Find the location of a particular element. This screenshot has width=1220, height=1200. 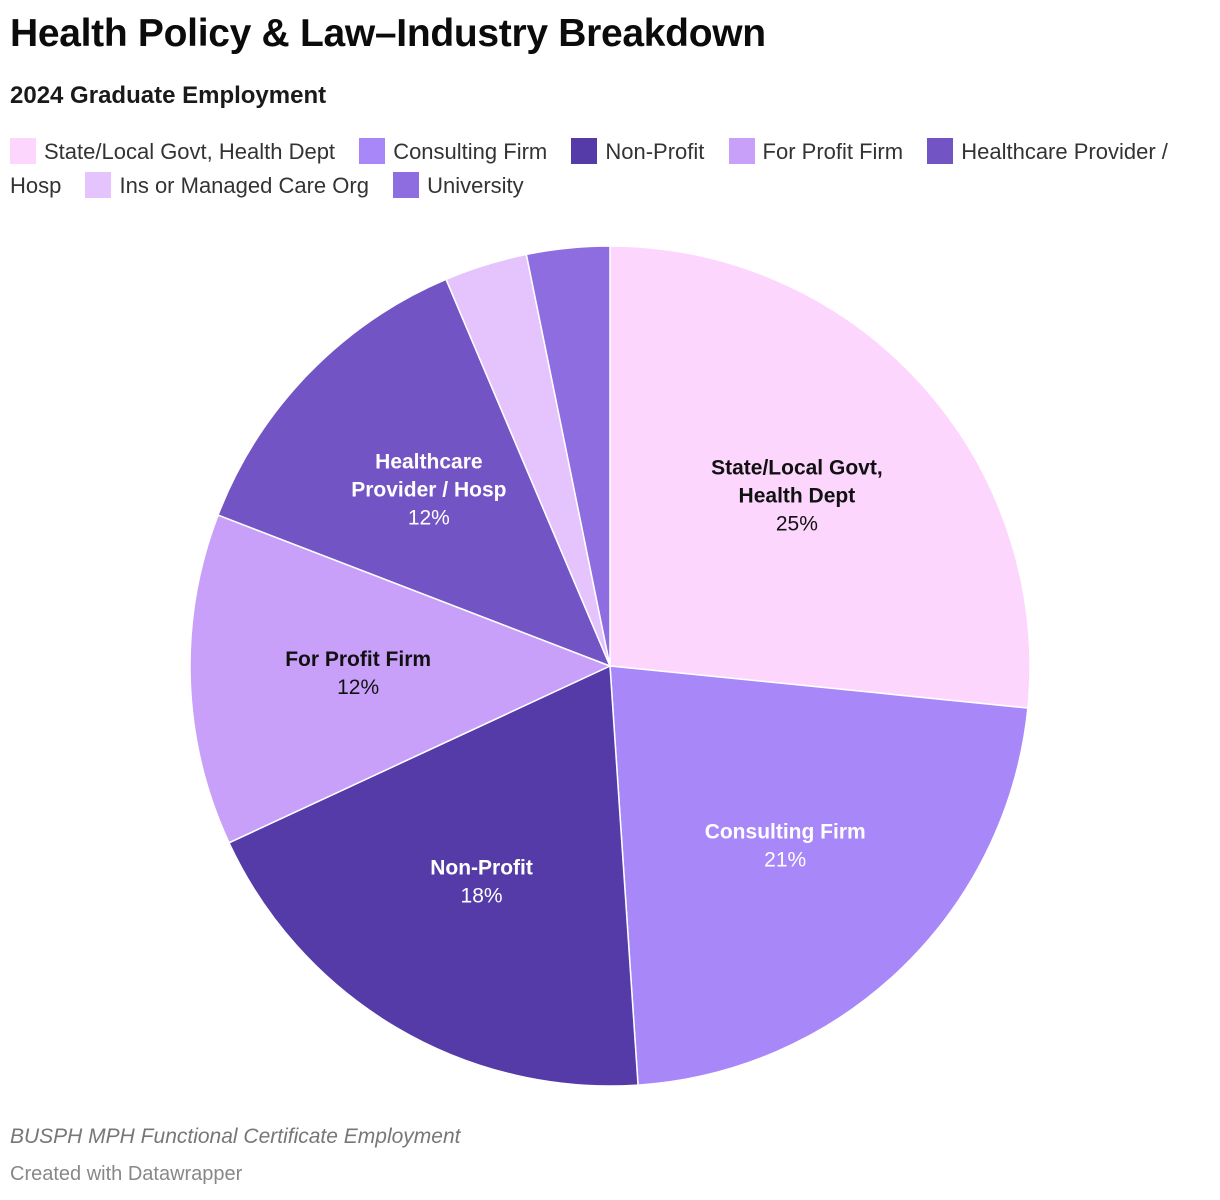

legend-label: For Profit Firm is located at coordinates (833, 151).